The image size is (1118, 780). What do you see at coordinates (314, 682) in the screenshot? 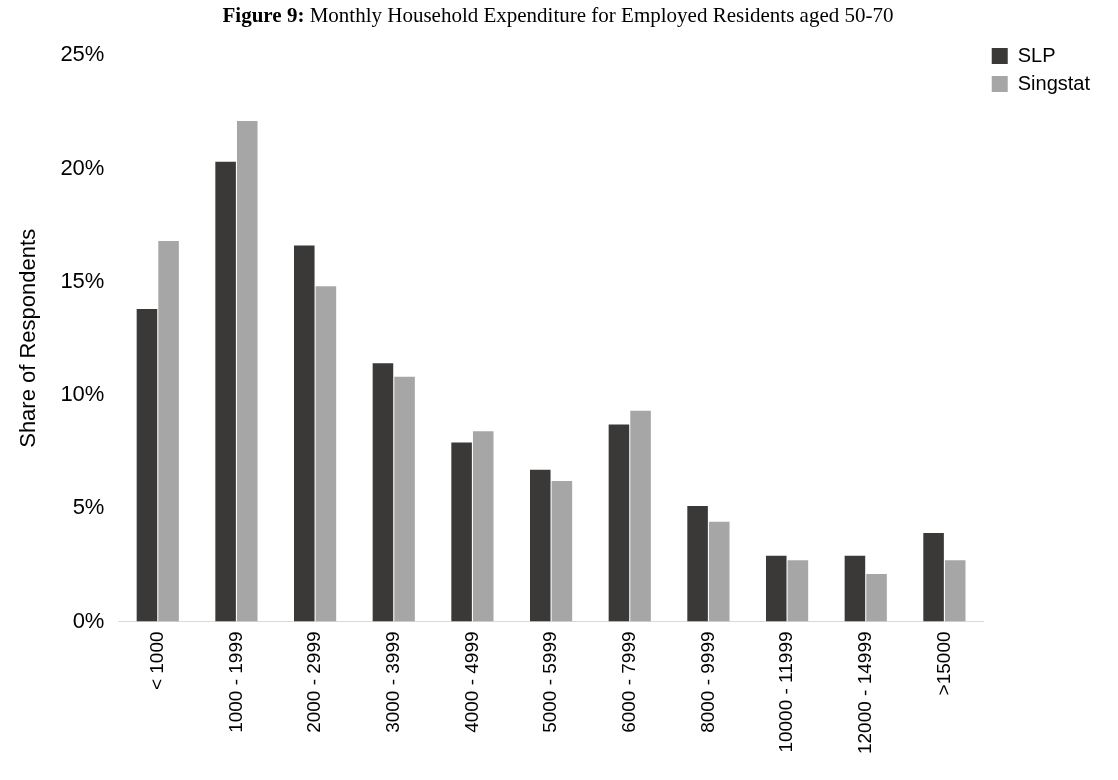
I see `x-tick-label: 2000 - 2999` at bounding box center [314, 682].